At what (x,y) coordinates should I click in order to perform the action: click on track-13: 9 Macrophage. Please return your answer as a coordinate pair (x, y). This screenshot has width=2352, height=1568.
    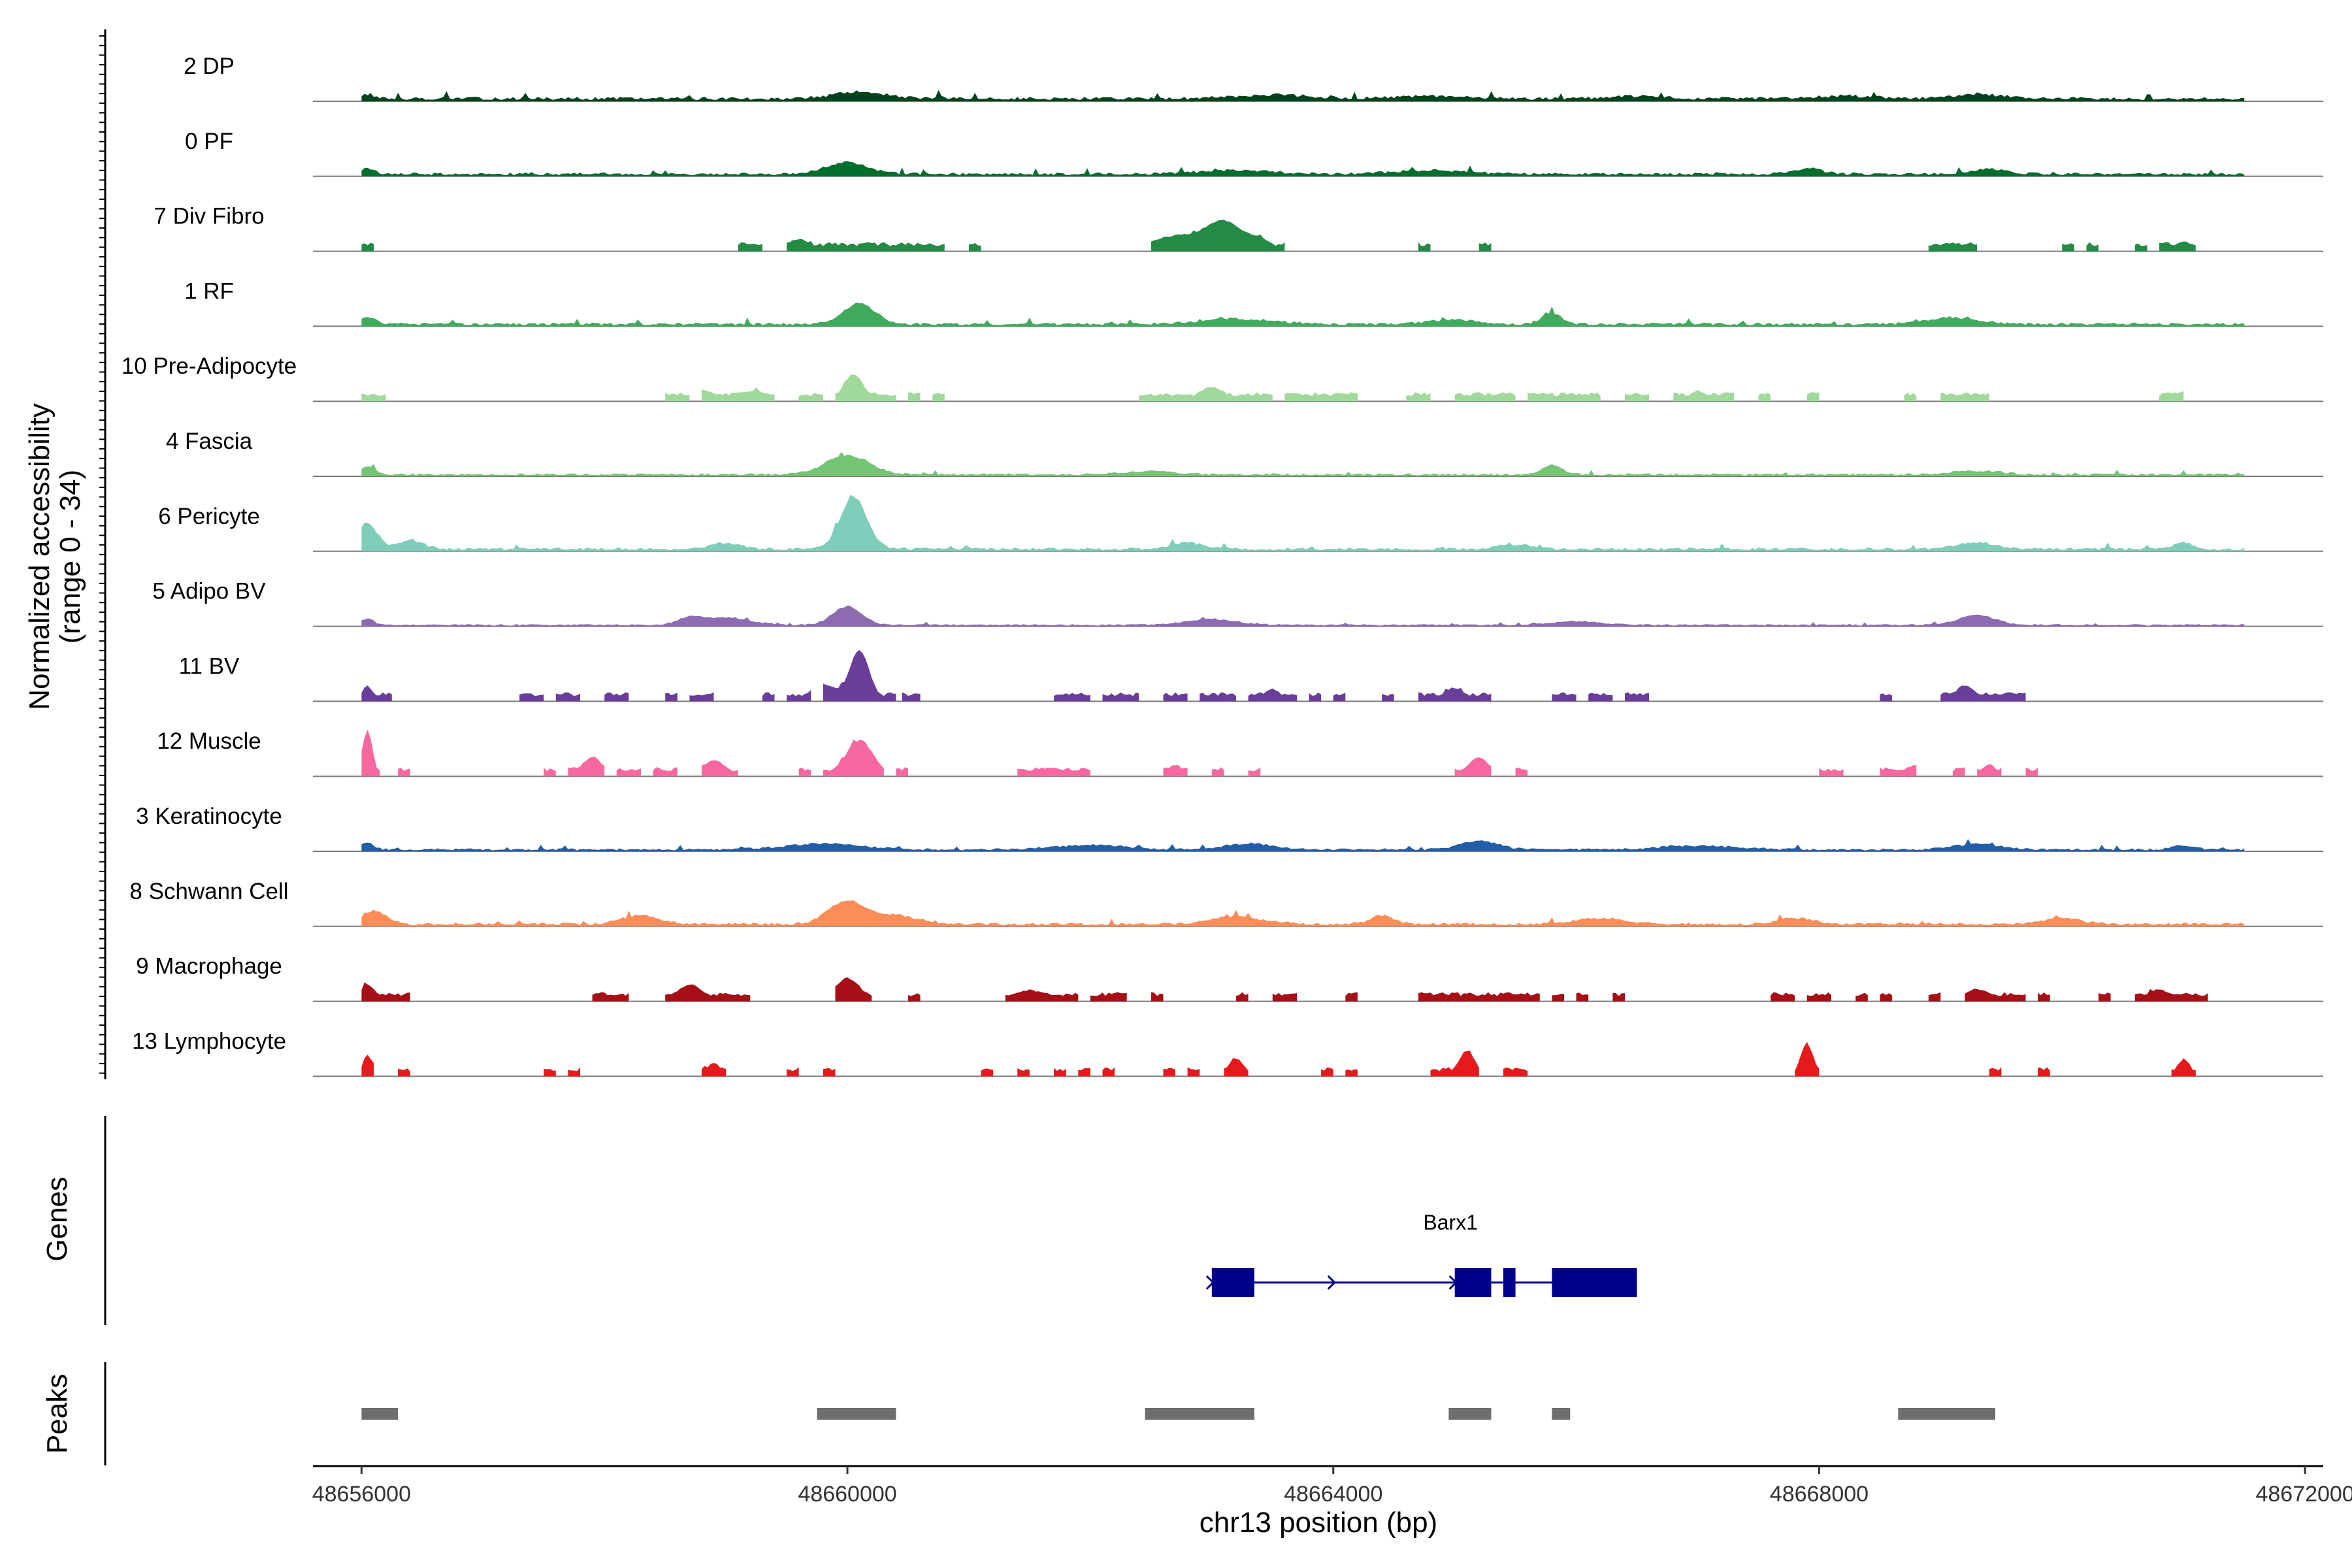
    Looking at the image, I should click on (1229, 978).